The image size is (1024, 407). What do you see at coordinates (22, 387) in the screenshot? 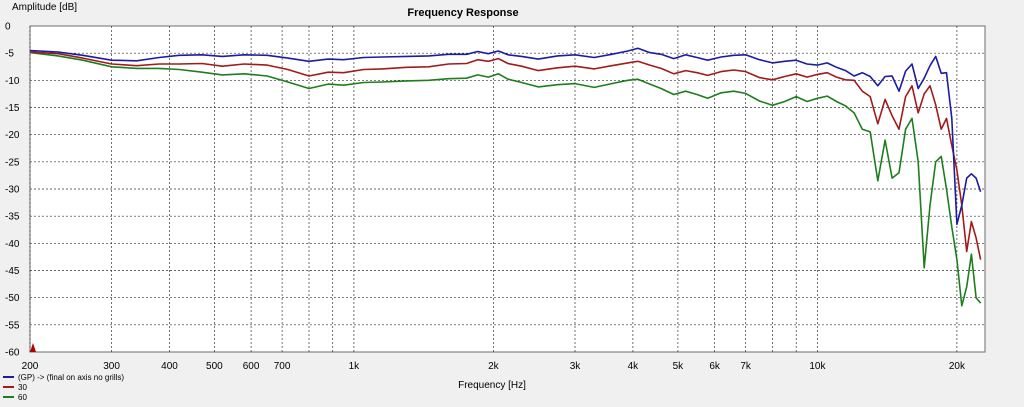
I see `legend-label: 30` at bounding box center [22, 387].